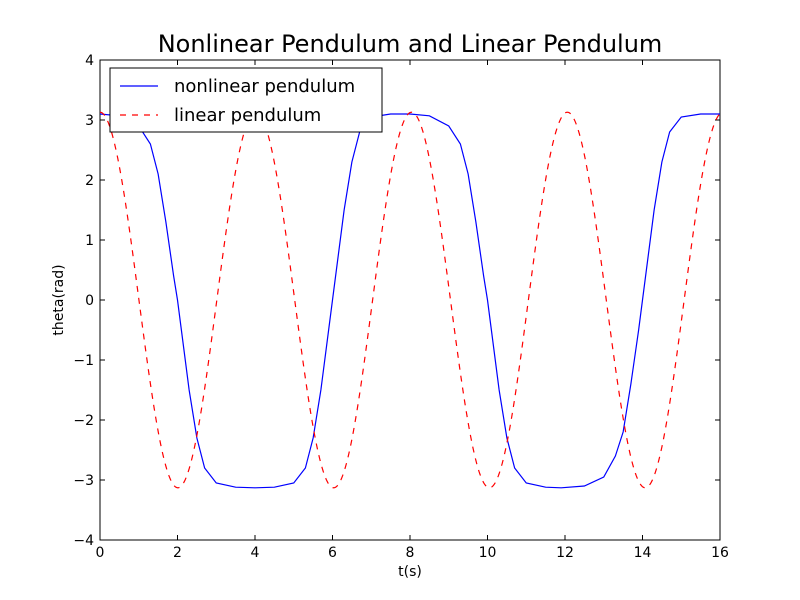 The image size is (800, 600). Describe the element at coordinates (100, 553) in the screenshot. I see `x-tick-label: 0` at that location.